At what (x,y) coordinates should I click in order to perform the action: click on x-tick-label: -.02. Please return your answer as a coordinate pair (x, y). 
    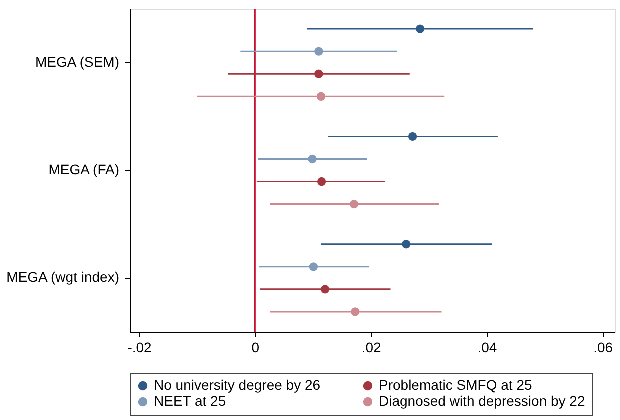
    Looking at the image, I should click on (140, 348).